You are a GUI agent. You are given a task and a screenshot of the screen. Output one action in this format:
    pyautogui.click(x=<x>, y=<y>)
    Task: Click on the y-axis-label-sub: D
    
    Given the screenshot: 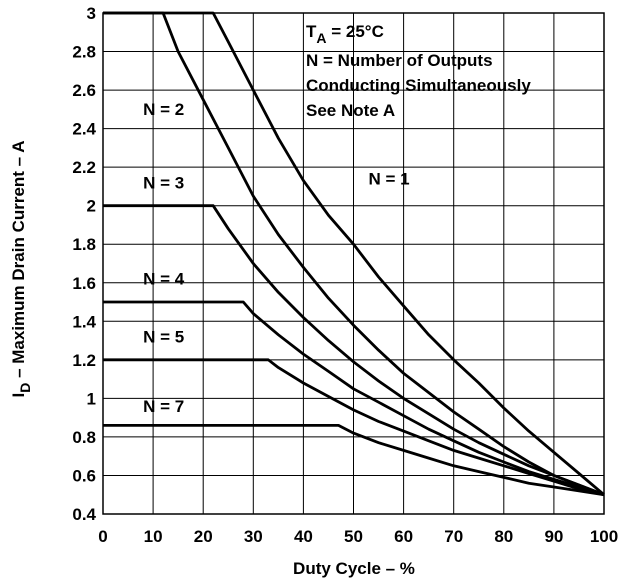 What is the action you would take?
    pyautogui.click(x=25, y=388)
    